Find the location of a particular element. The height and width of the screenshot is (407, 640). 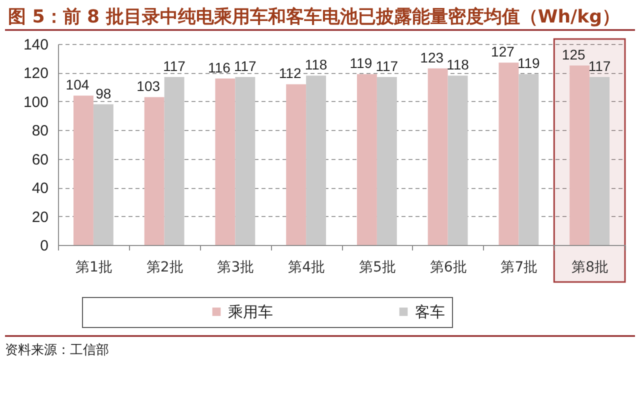

data-label: 125 is located at coordinates (574, 54).